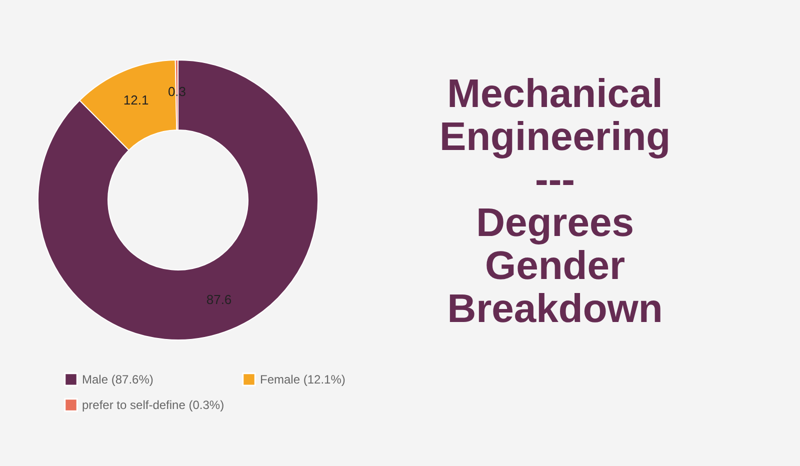 This screenshot has width=800, height=466. What do you see at coordinates (136, 100) in the screenshot?
I see `data-label: 12.1` at bounding box center [136, 100].